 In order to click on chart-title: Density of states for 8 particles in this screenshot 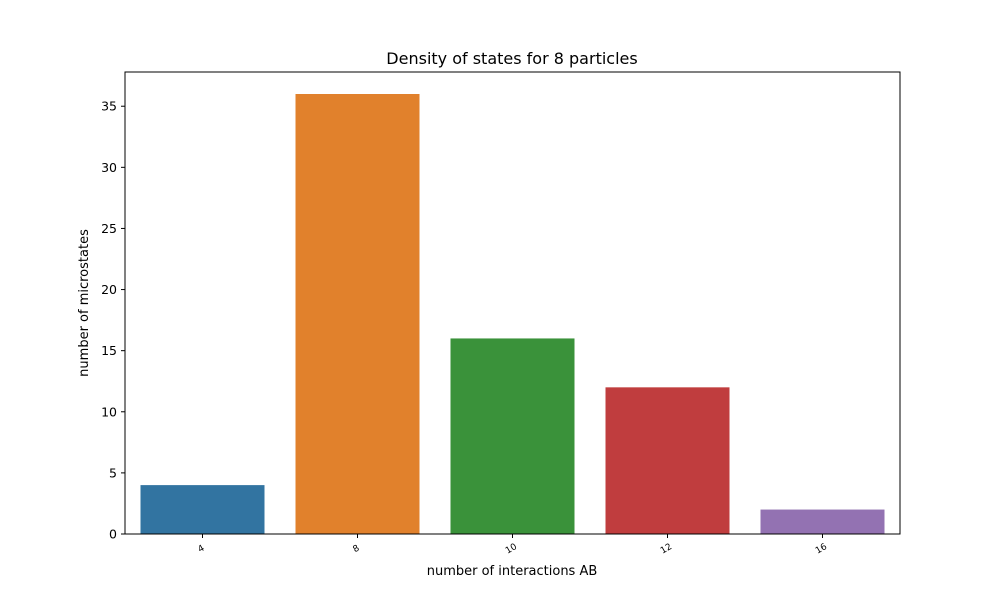, I will do `click(511, 58)`.